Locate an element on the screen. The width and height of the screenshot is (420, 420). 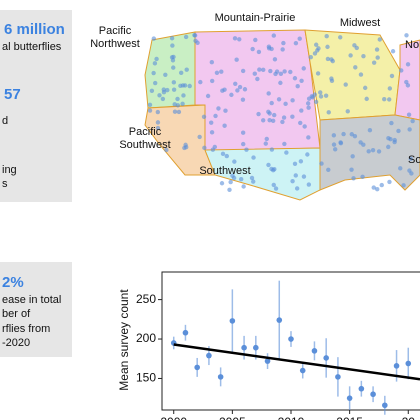
text: ease in total is located at coordinates (31, 300).